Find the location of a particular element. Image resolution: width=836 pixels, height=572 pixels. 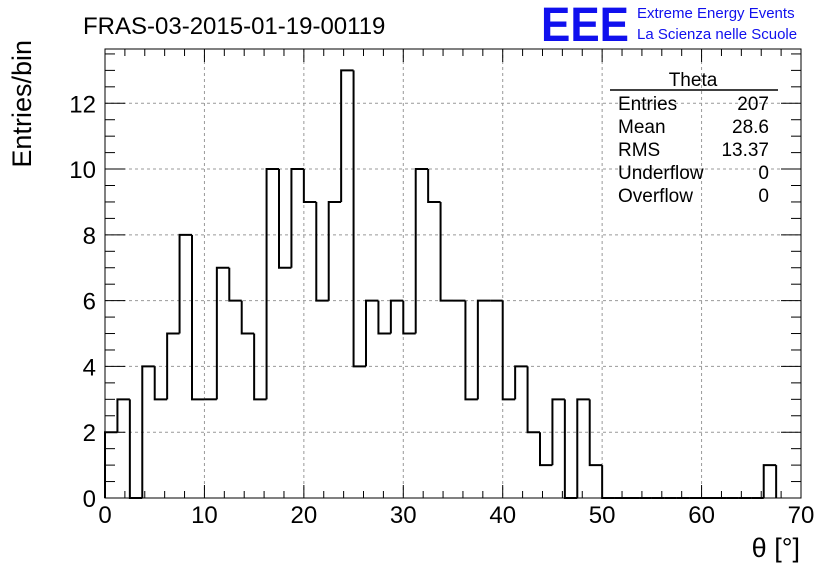

logo-line-1: Extreme Energy Events is located at coordinates (716, 13).